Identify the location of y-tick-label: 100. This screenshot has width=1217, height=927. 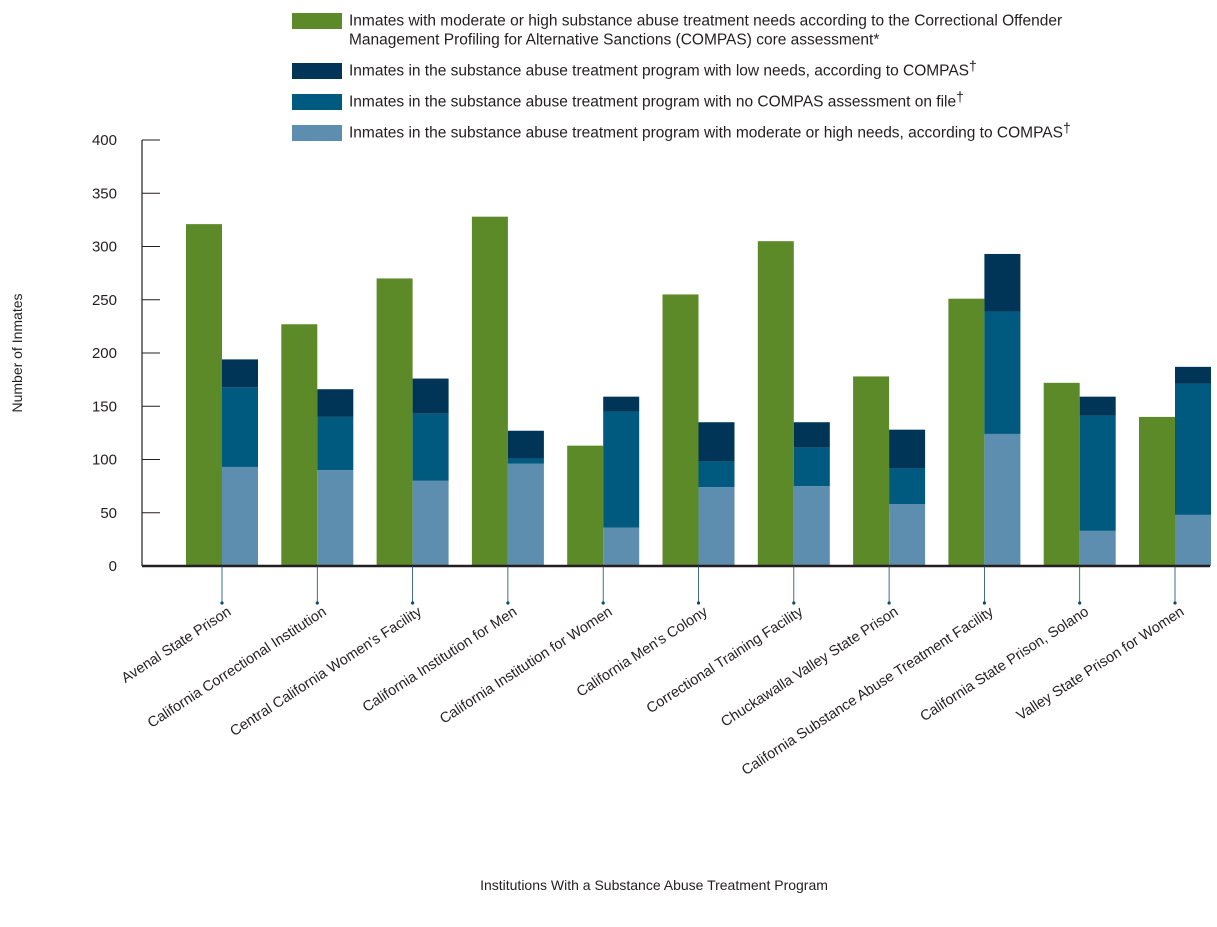
(104, 460).